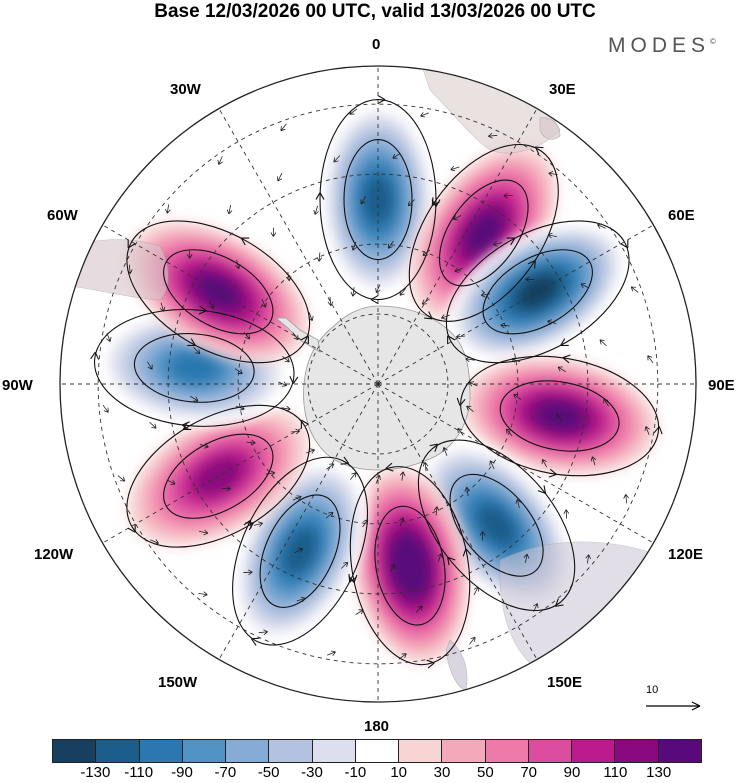 This screenshot has width=750, height=783. What do you see at coordinates (659, 45) in the screenshot?
I see `brand-text: MODES` at bounding box center [659, 45].